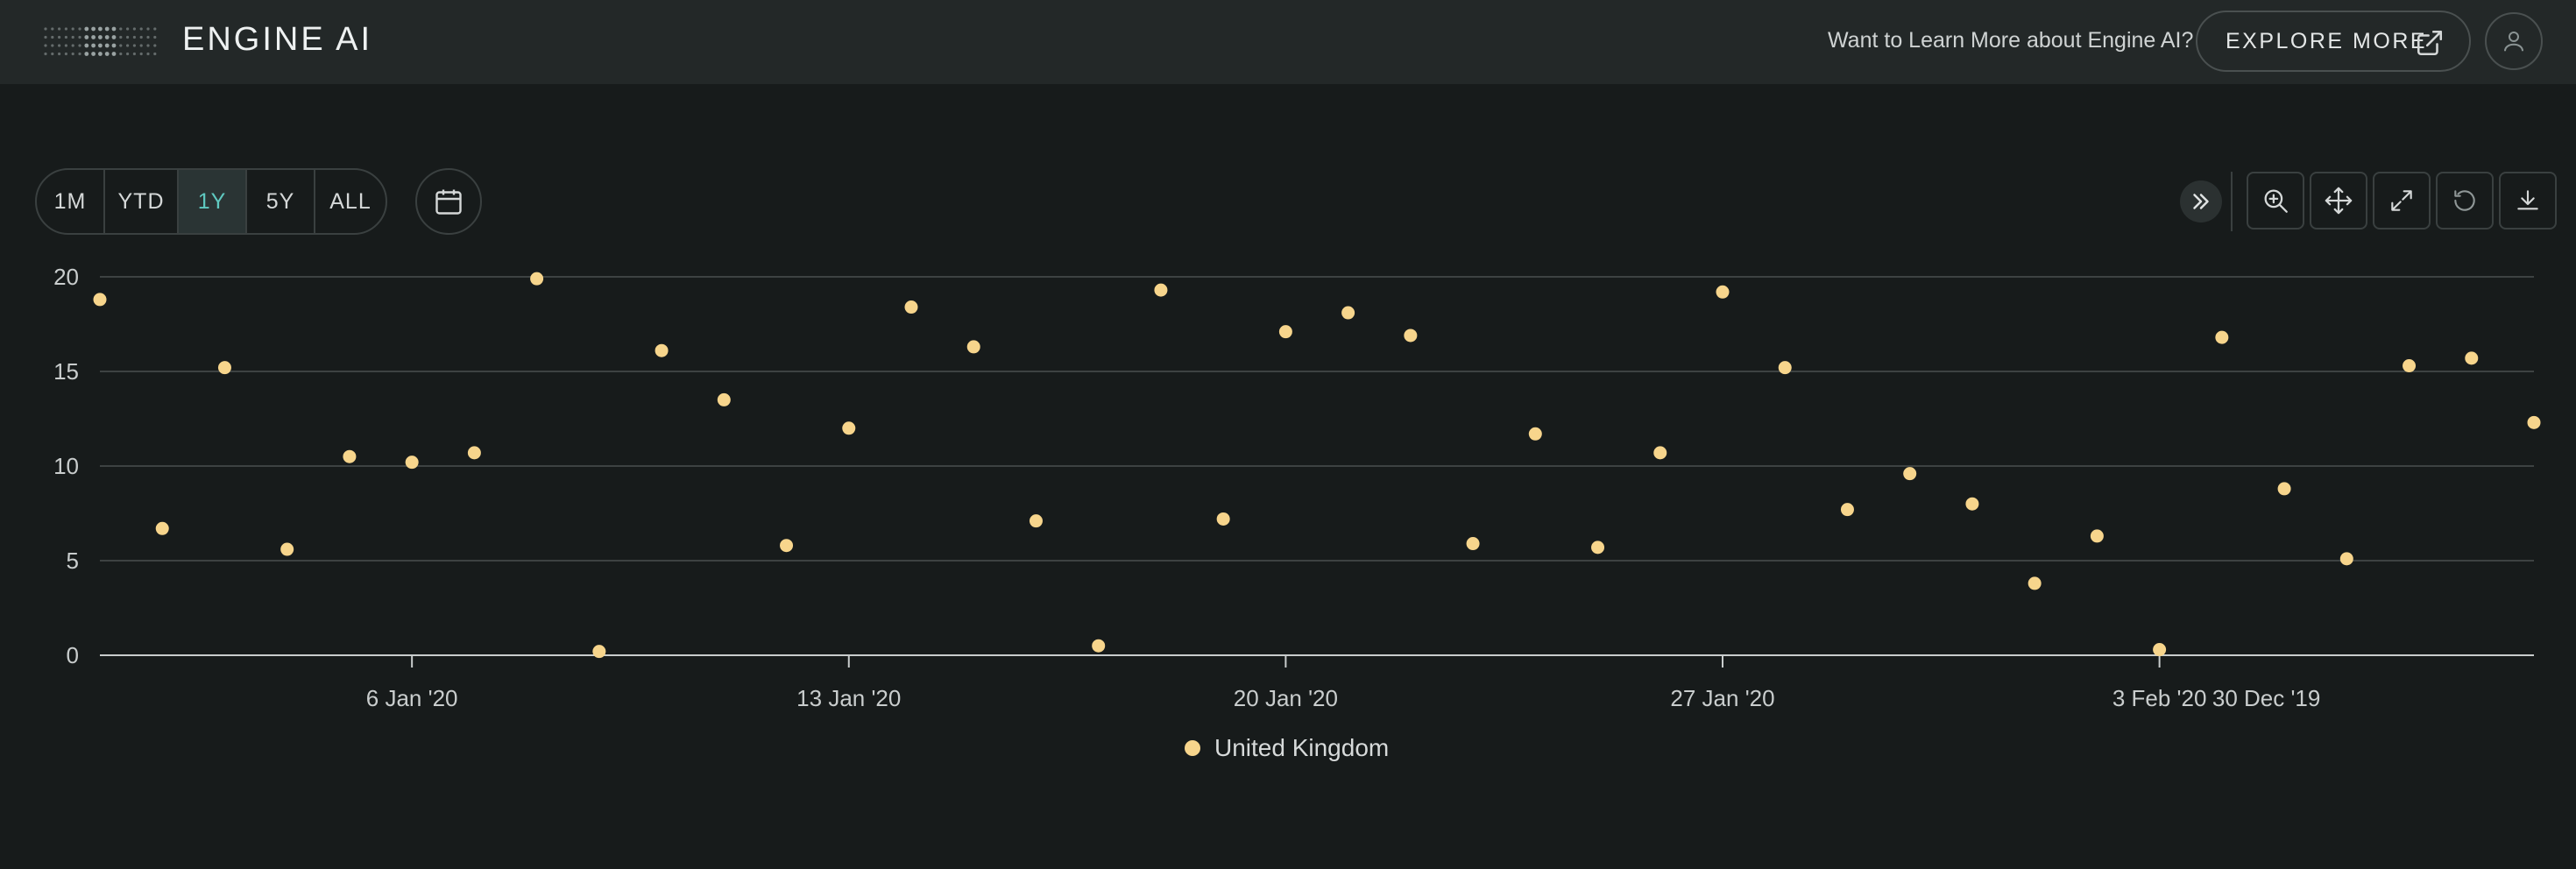 This screenshot has width=2576, height=869. I want to click on y-tick-label: 0, so click(73, 655).